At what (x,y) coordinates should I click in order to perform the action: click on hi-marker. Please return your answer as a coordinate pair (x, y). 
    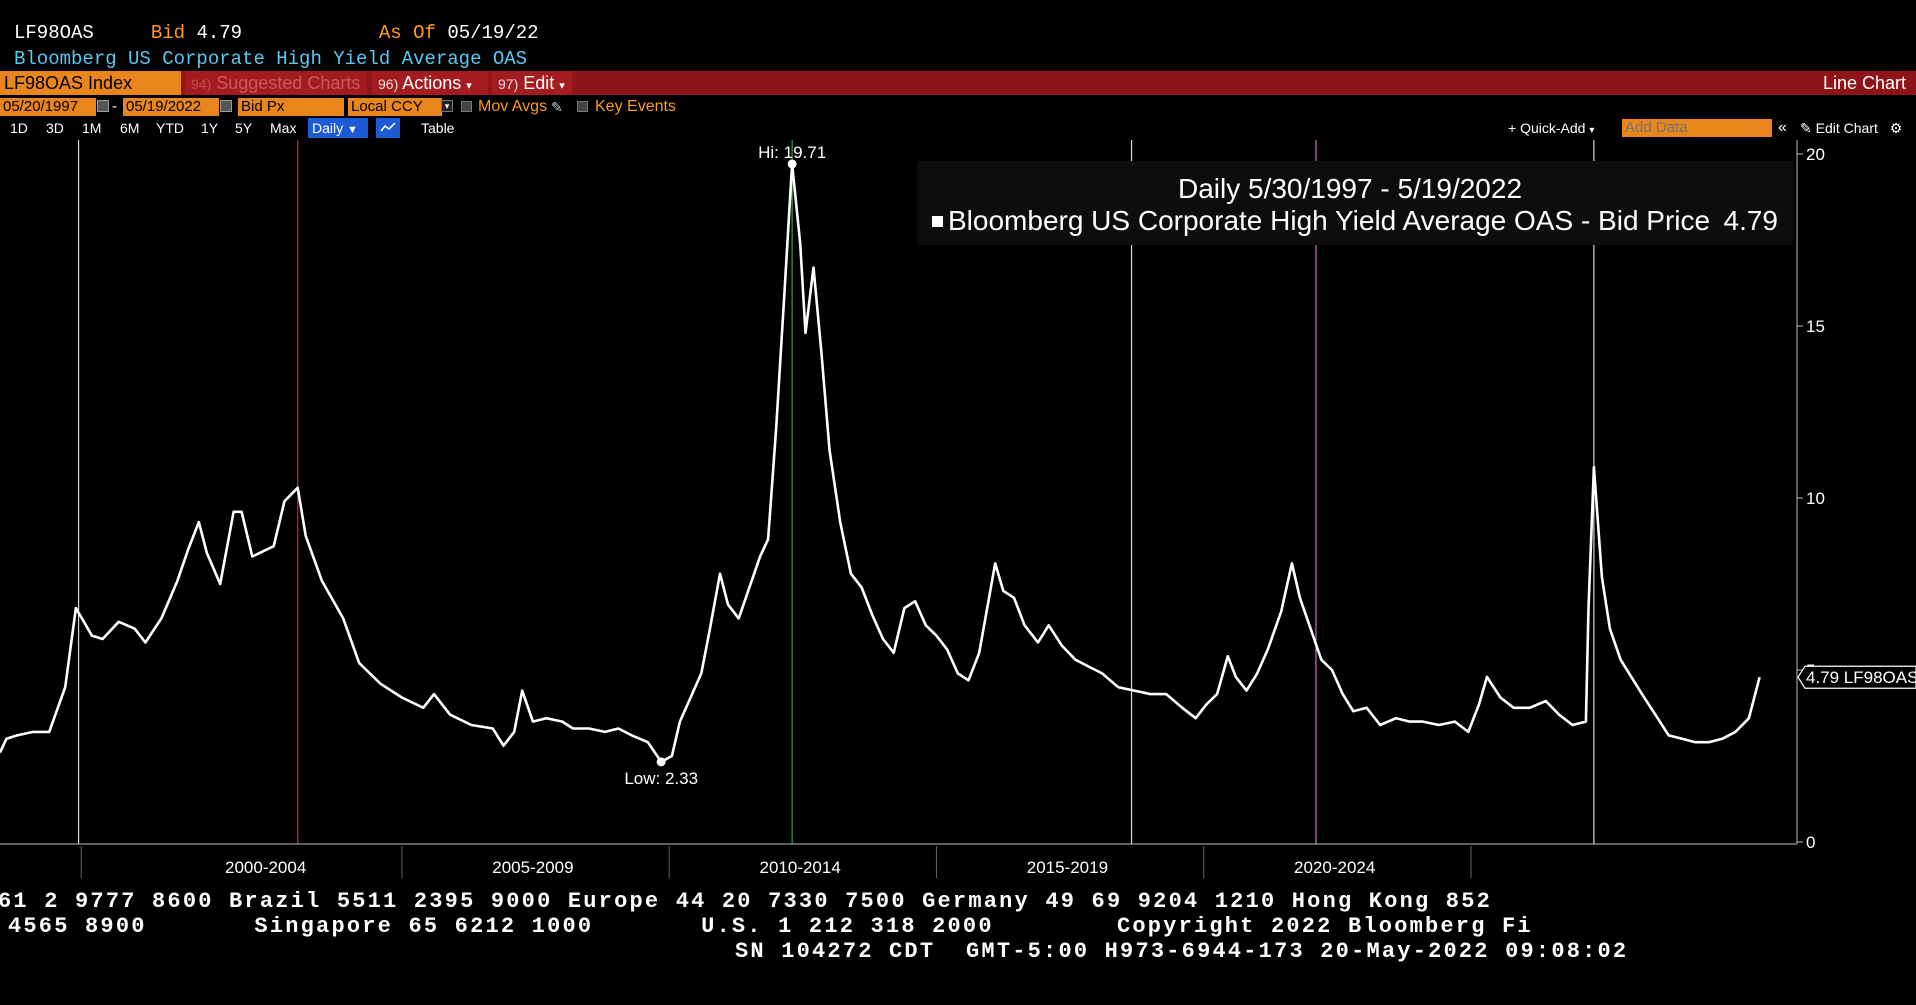
    Looking at the image, I should click on (792, 164).